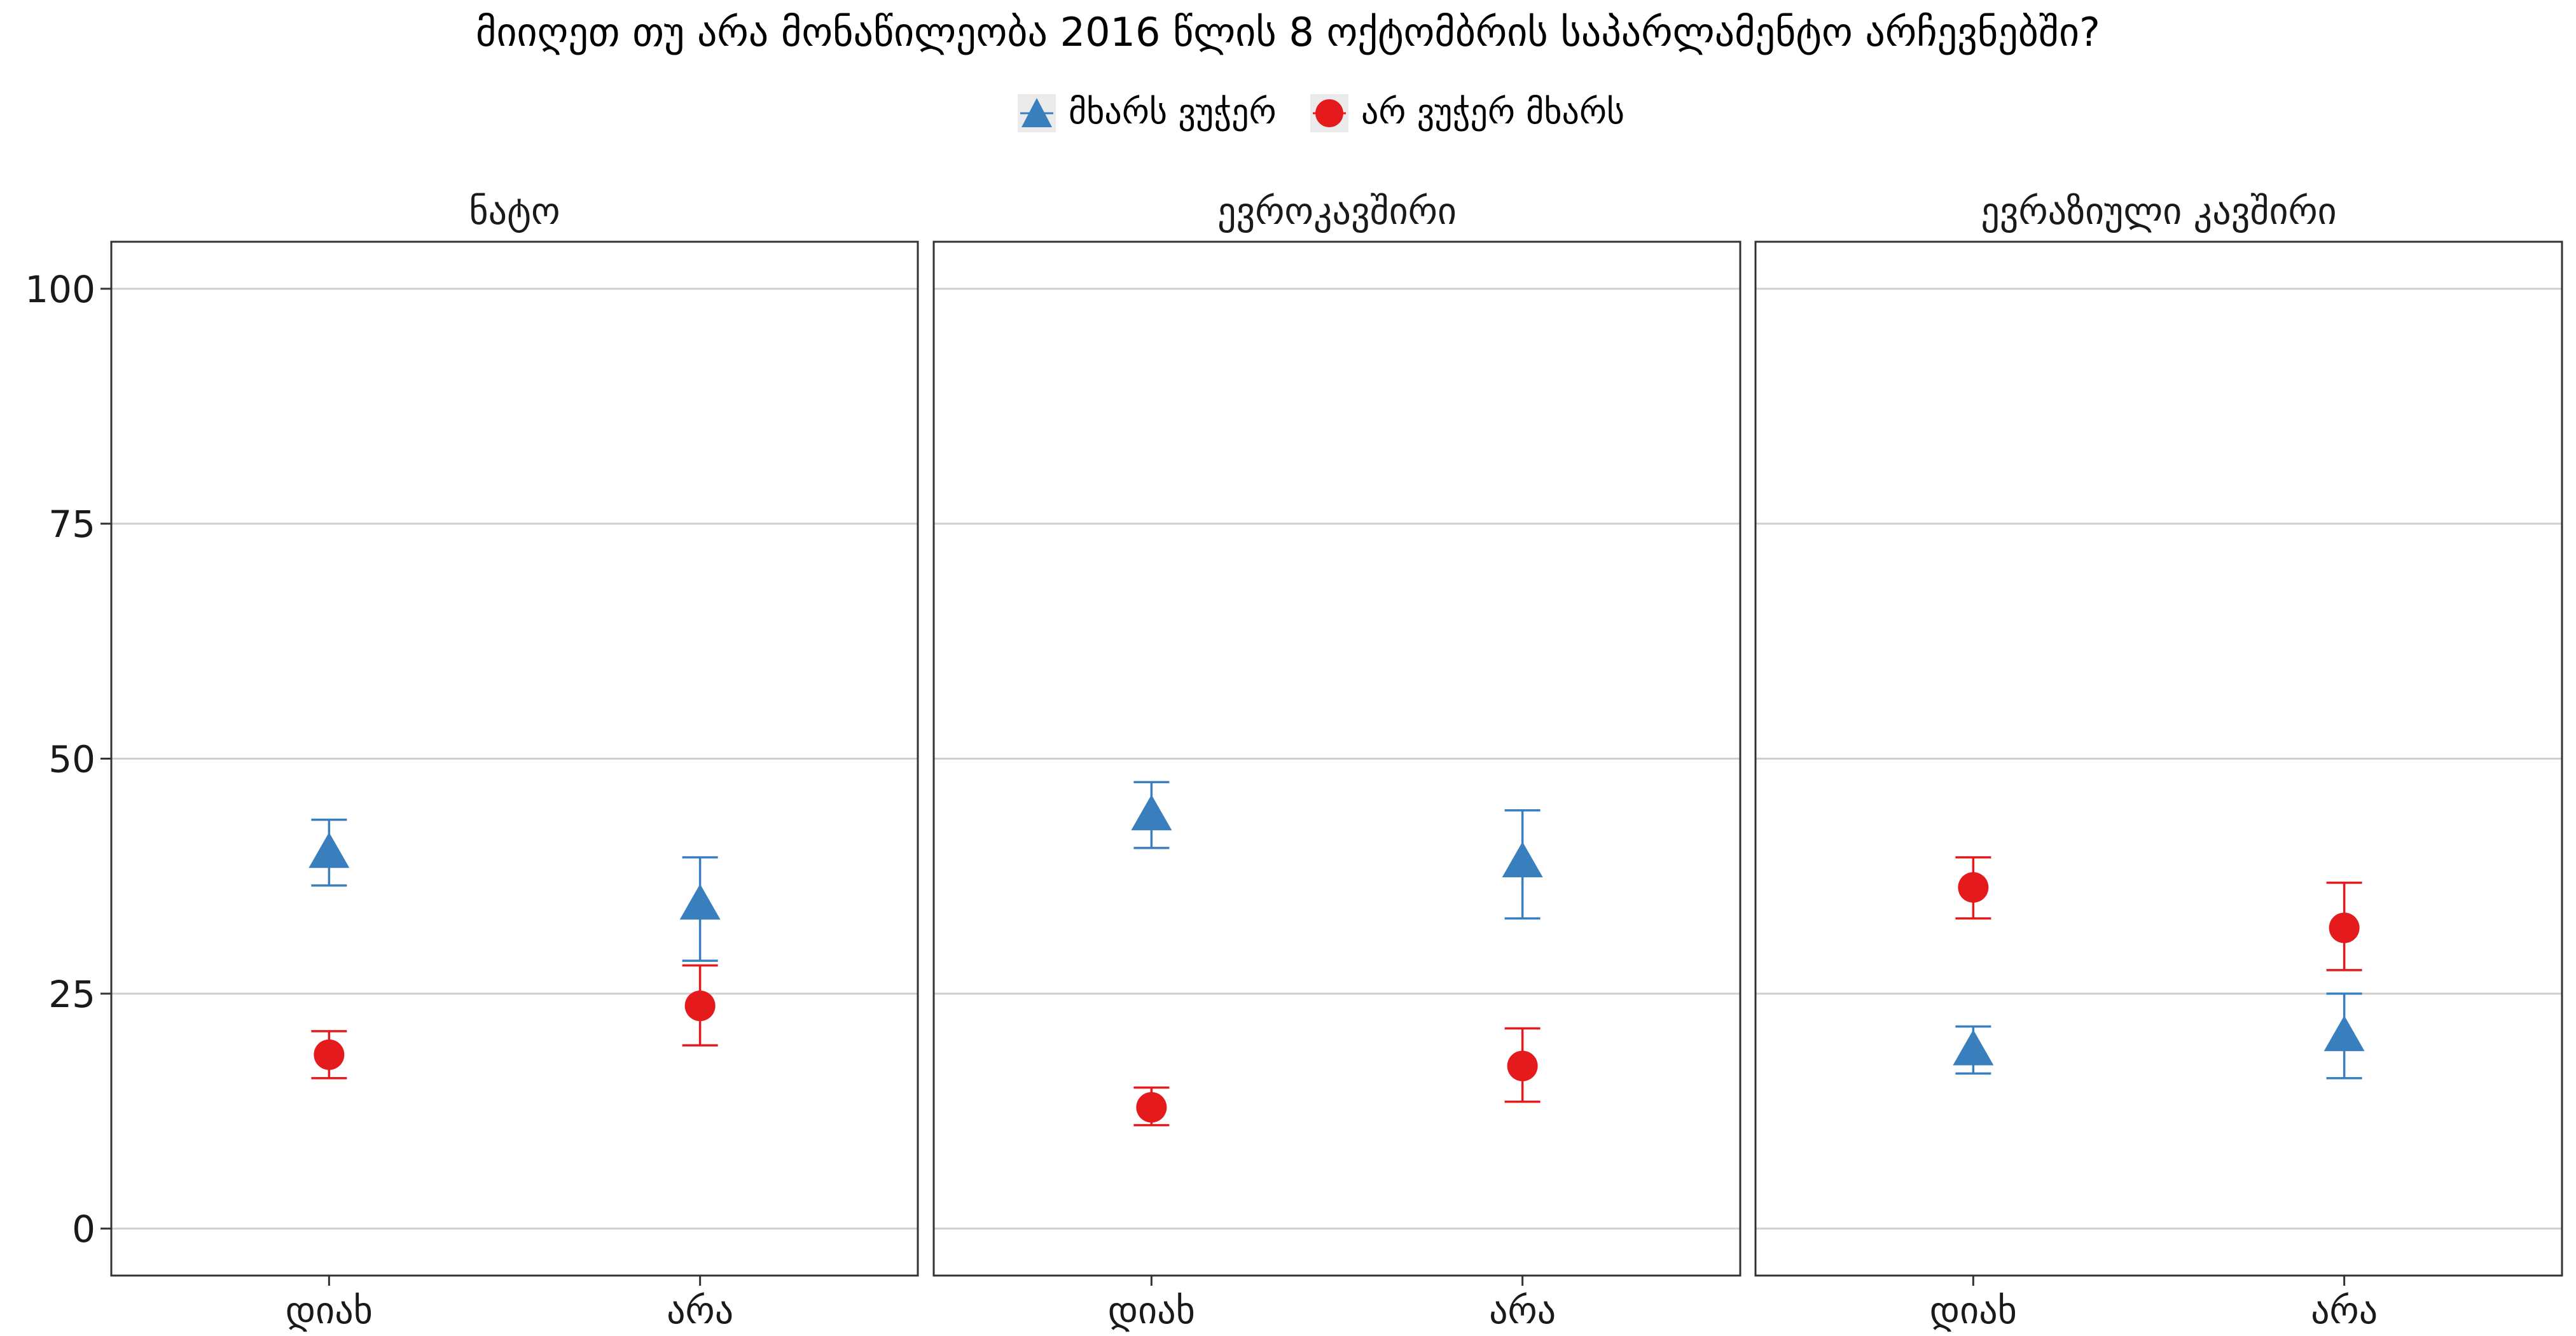 Image resolution: width=2576 pixels, height=1336 pixels. I want to click on y-tick-label: 50, so click(71, 759).